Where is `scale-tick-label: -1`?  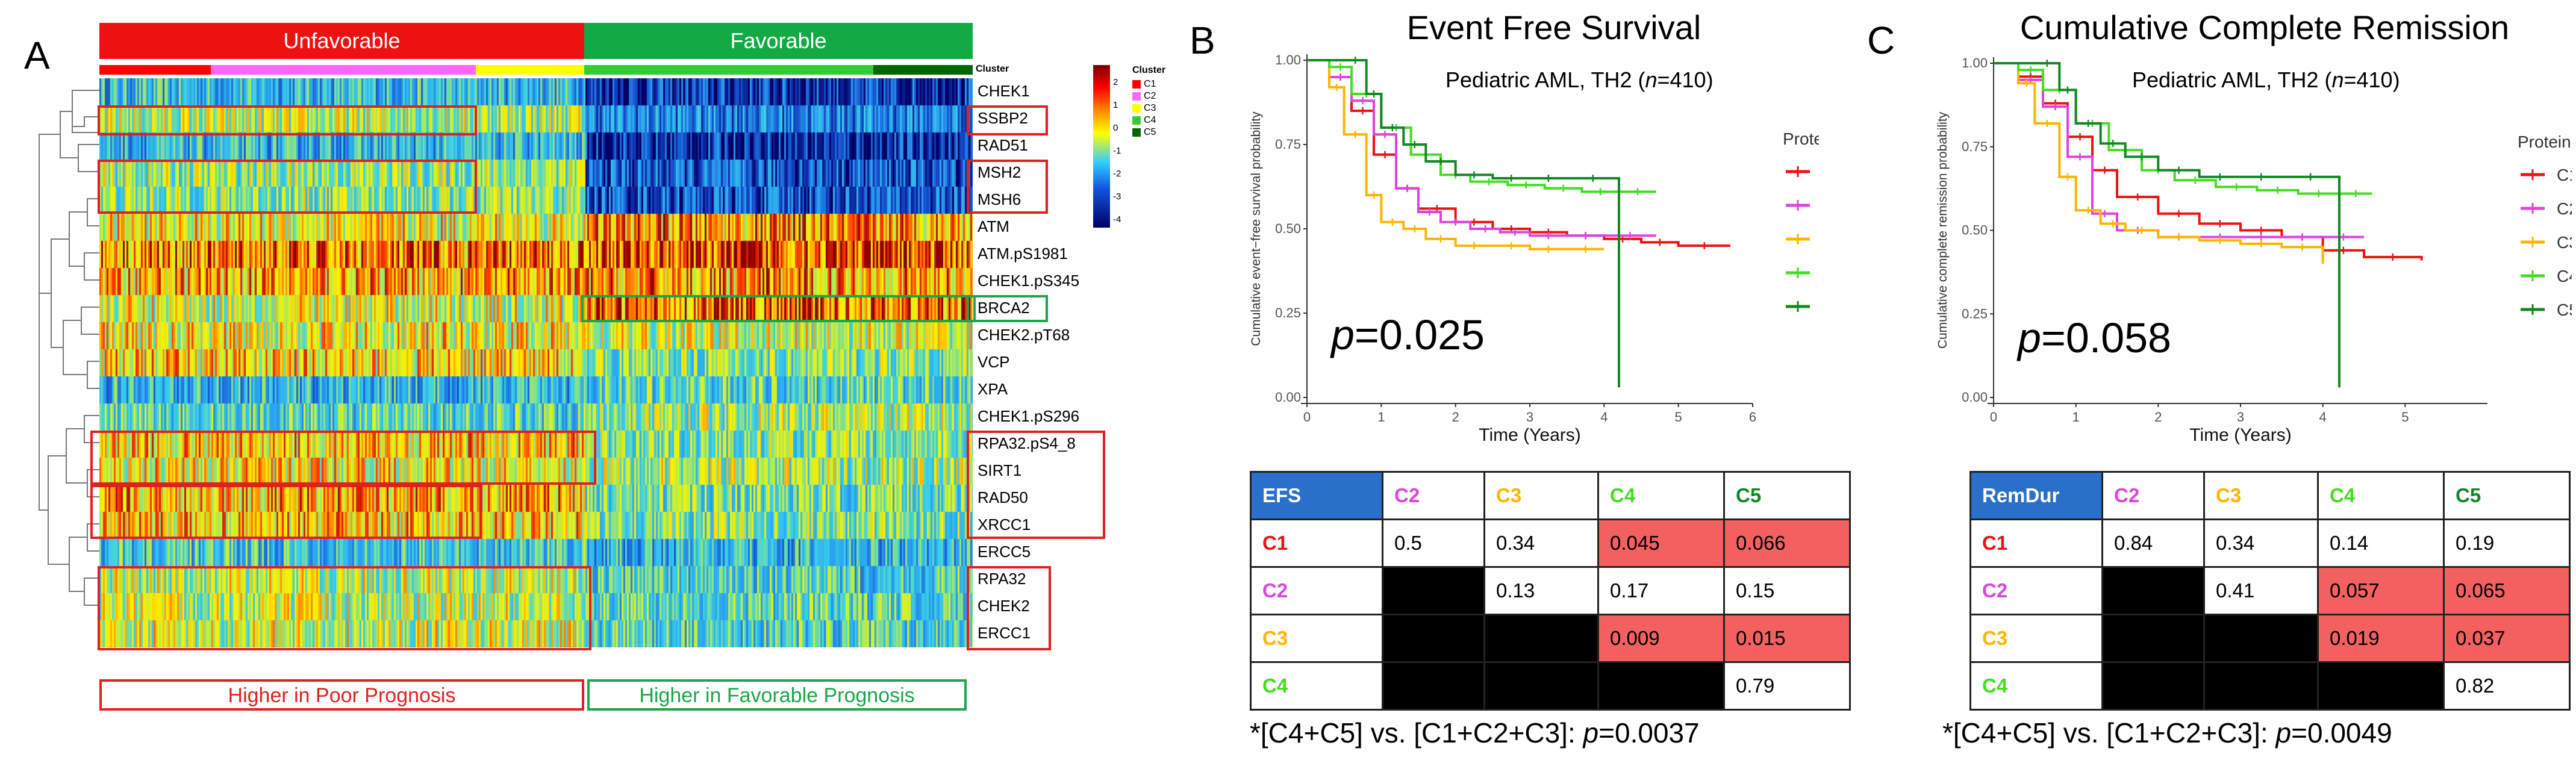 scale-tick-label: -1 is located at coordinates (1117, 151).